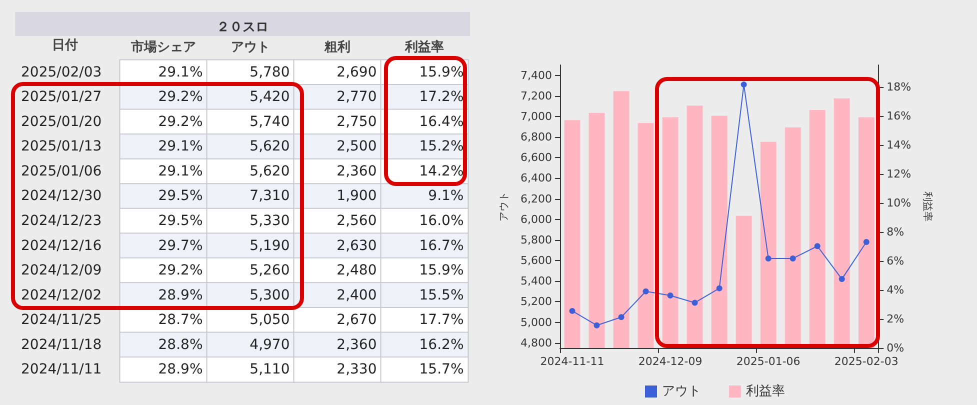  Describe the element at coordinates (441, 221) in the screenshot. I see `data-label: 16.0%` at that location.